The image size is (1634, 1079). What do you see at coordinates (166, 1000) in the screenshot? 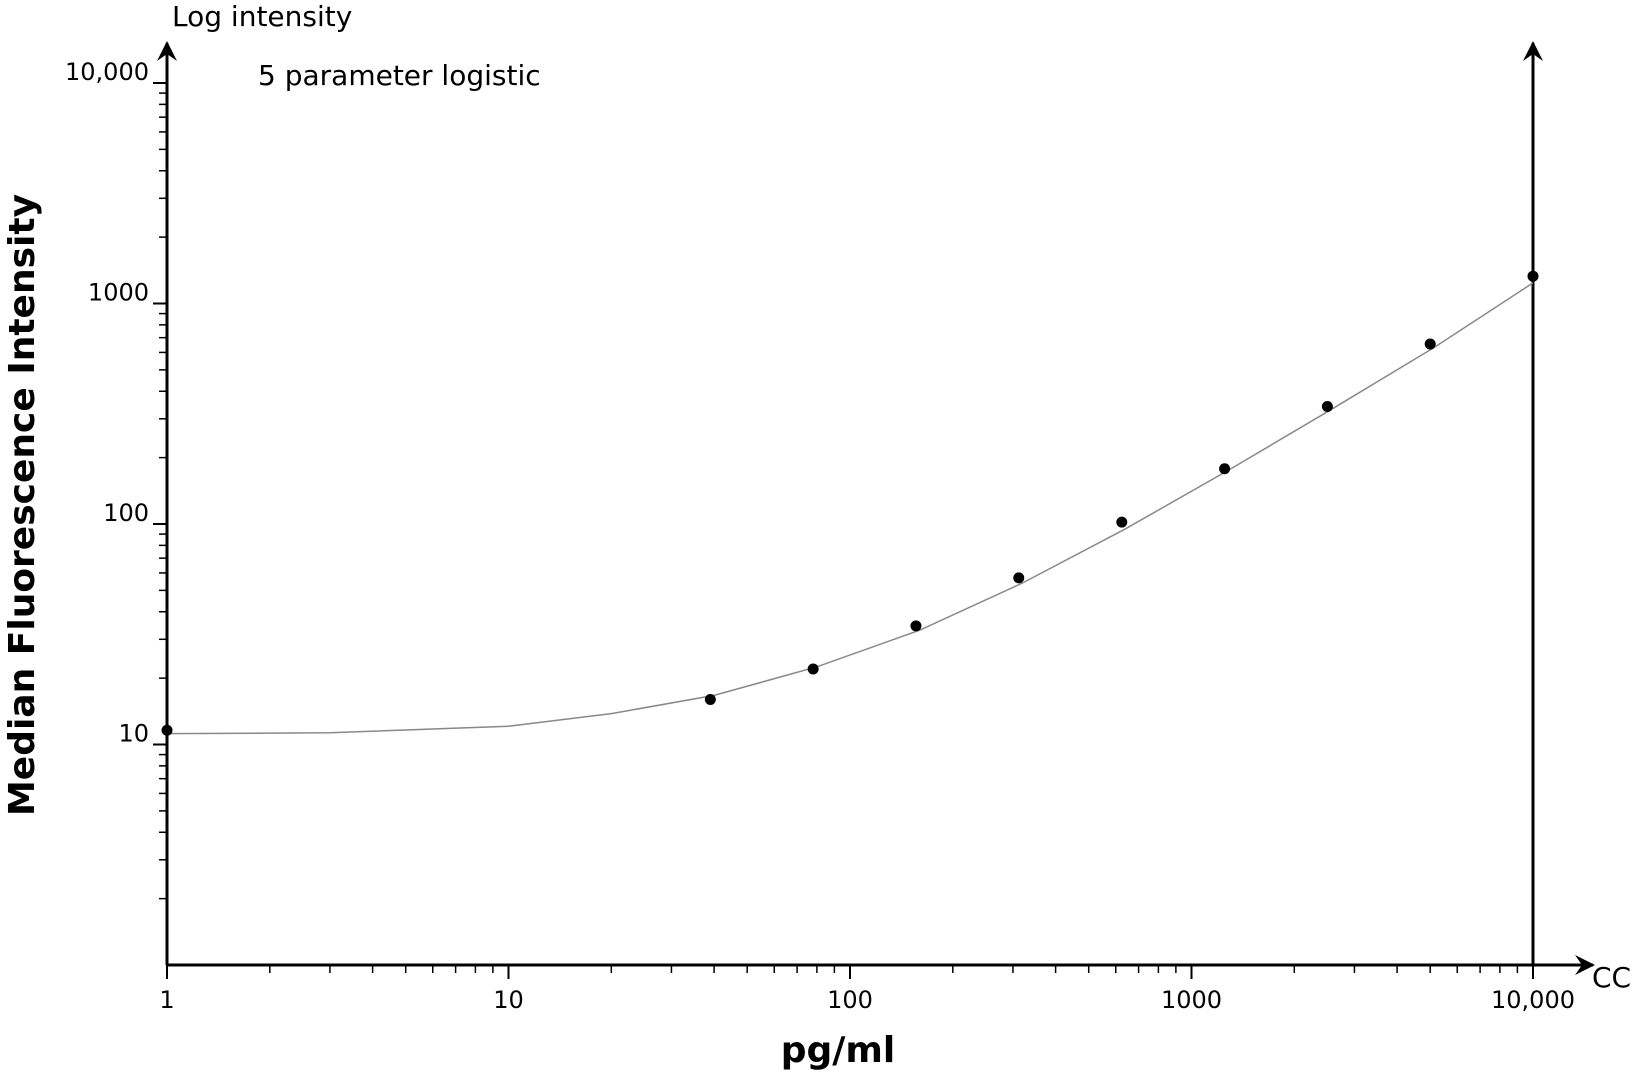
I see `x-tick-label: 1` at bounding box center [166, 1000].